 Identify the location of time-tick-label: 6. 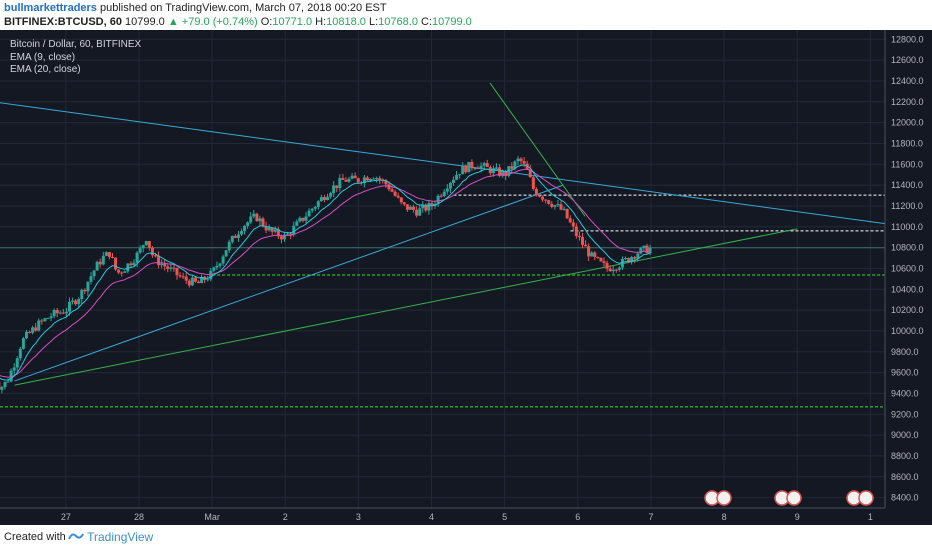
(577, 517).